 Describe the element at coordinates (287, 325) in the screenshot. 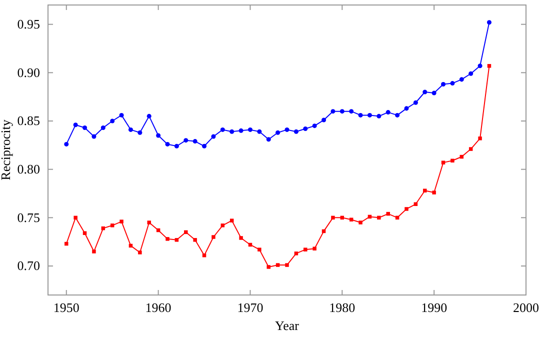

I see `x-axis-title: Year` at that location.